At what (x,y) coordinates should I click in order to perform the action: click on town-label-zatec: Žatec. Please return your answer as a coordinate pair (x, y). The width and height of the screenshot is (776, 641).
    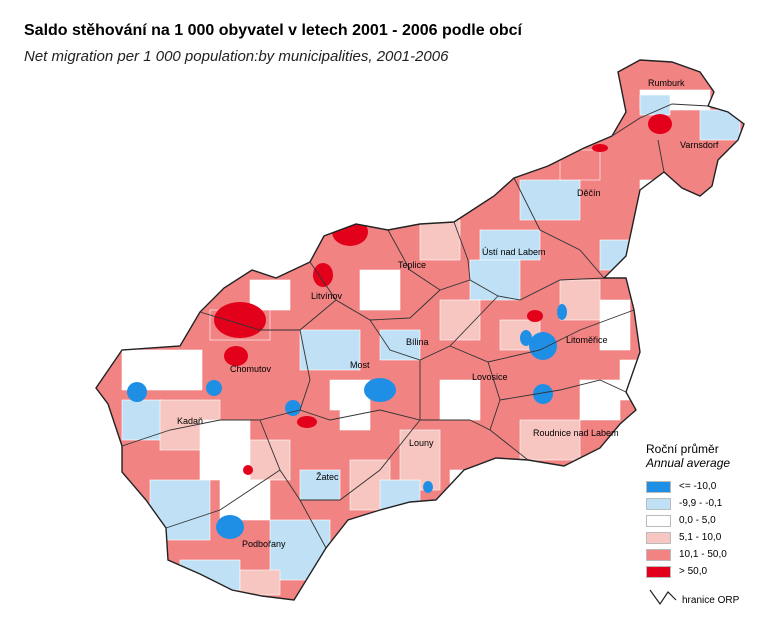
    Looking at the image, I should click on (327, 477).